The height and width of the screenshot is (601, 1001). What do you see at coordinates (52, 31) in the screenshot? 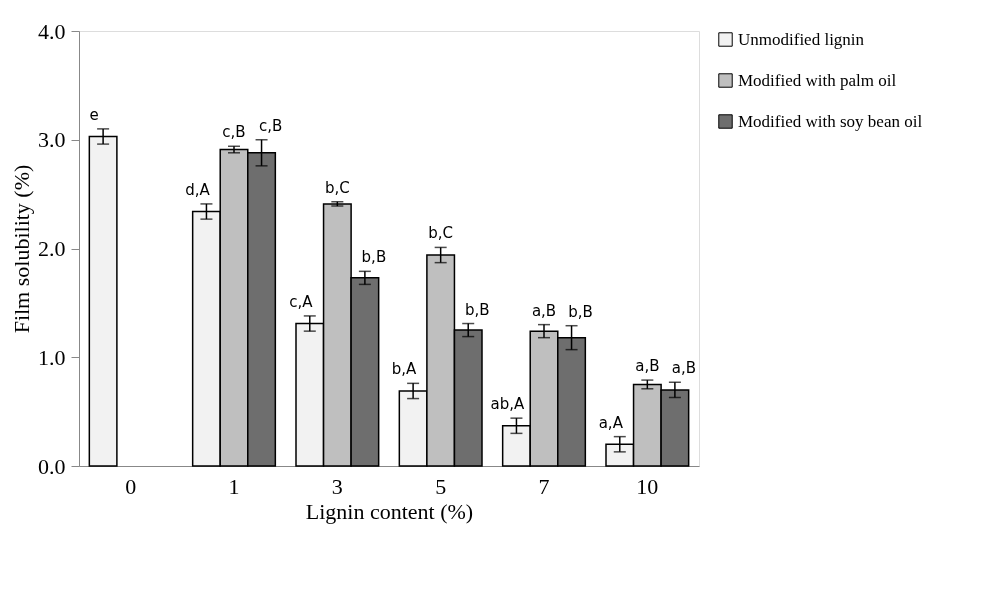
I see `y-tick-label: 4.0` at bounding box center [52, 31].